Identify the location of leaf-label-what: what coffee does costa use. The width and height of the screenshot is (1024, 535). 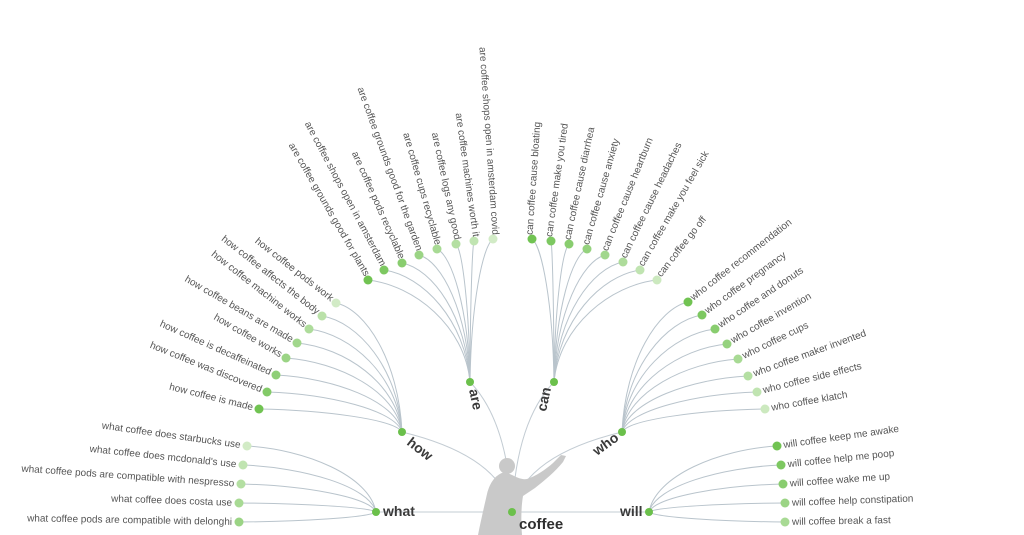
(171, 501).